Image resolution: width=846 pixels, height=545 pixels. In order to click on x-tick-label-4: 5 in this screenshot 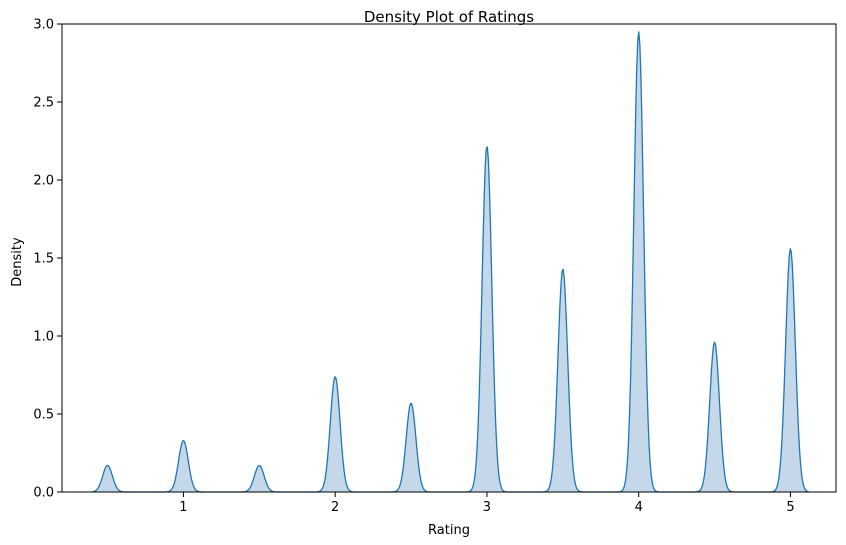, I will do `click(790, 507)`.